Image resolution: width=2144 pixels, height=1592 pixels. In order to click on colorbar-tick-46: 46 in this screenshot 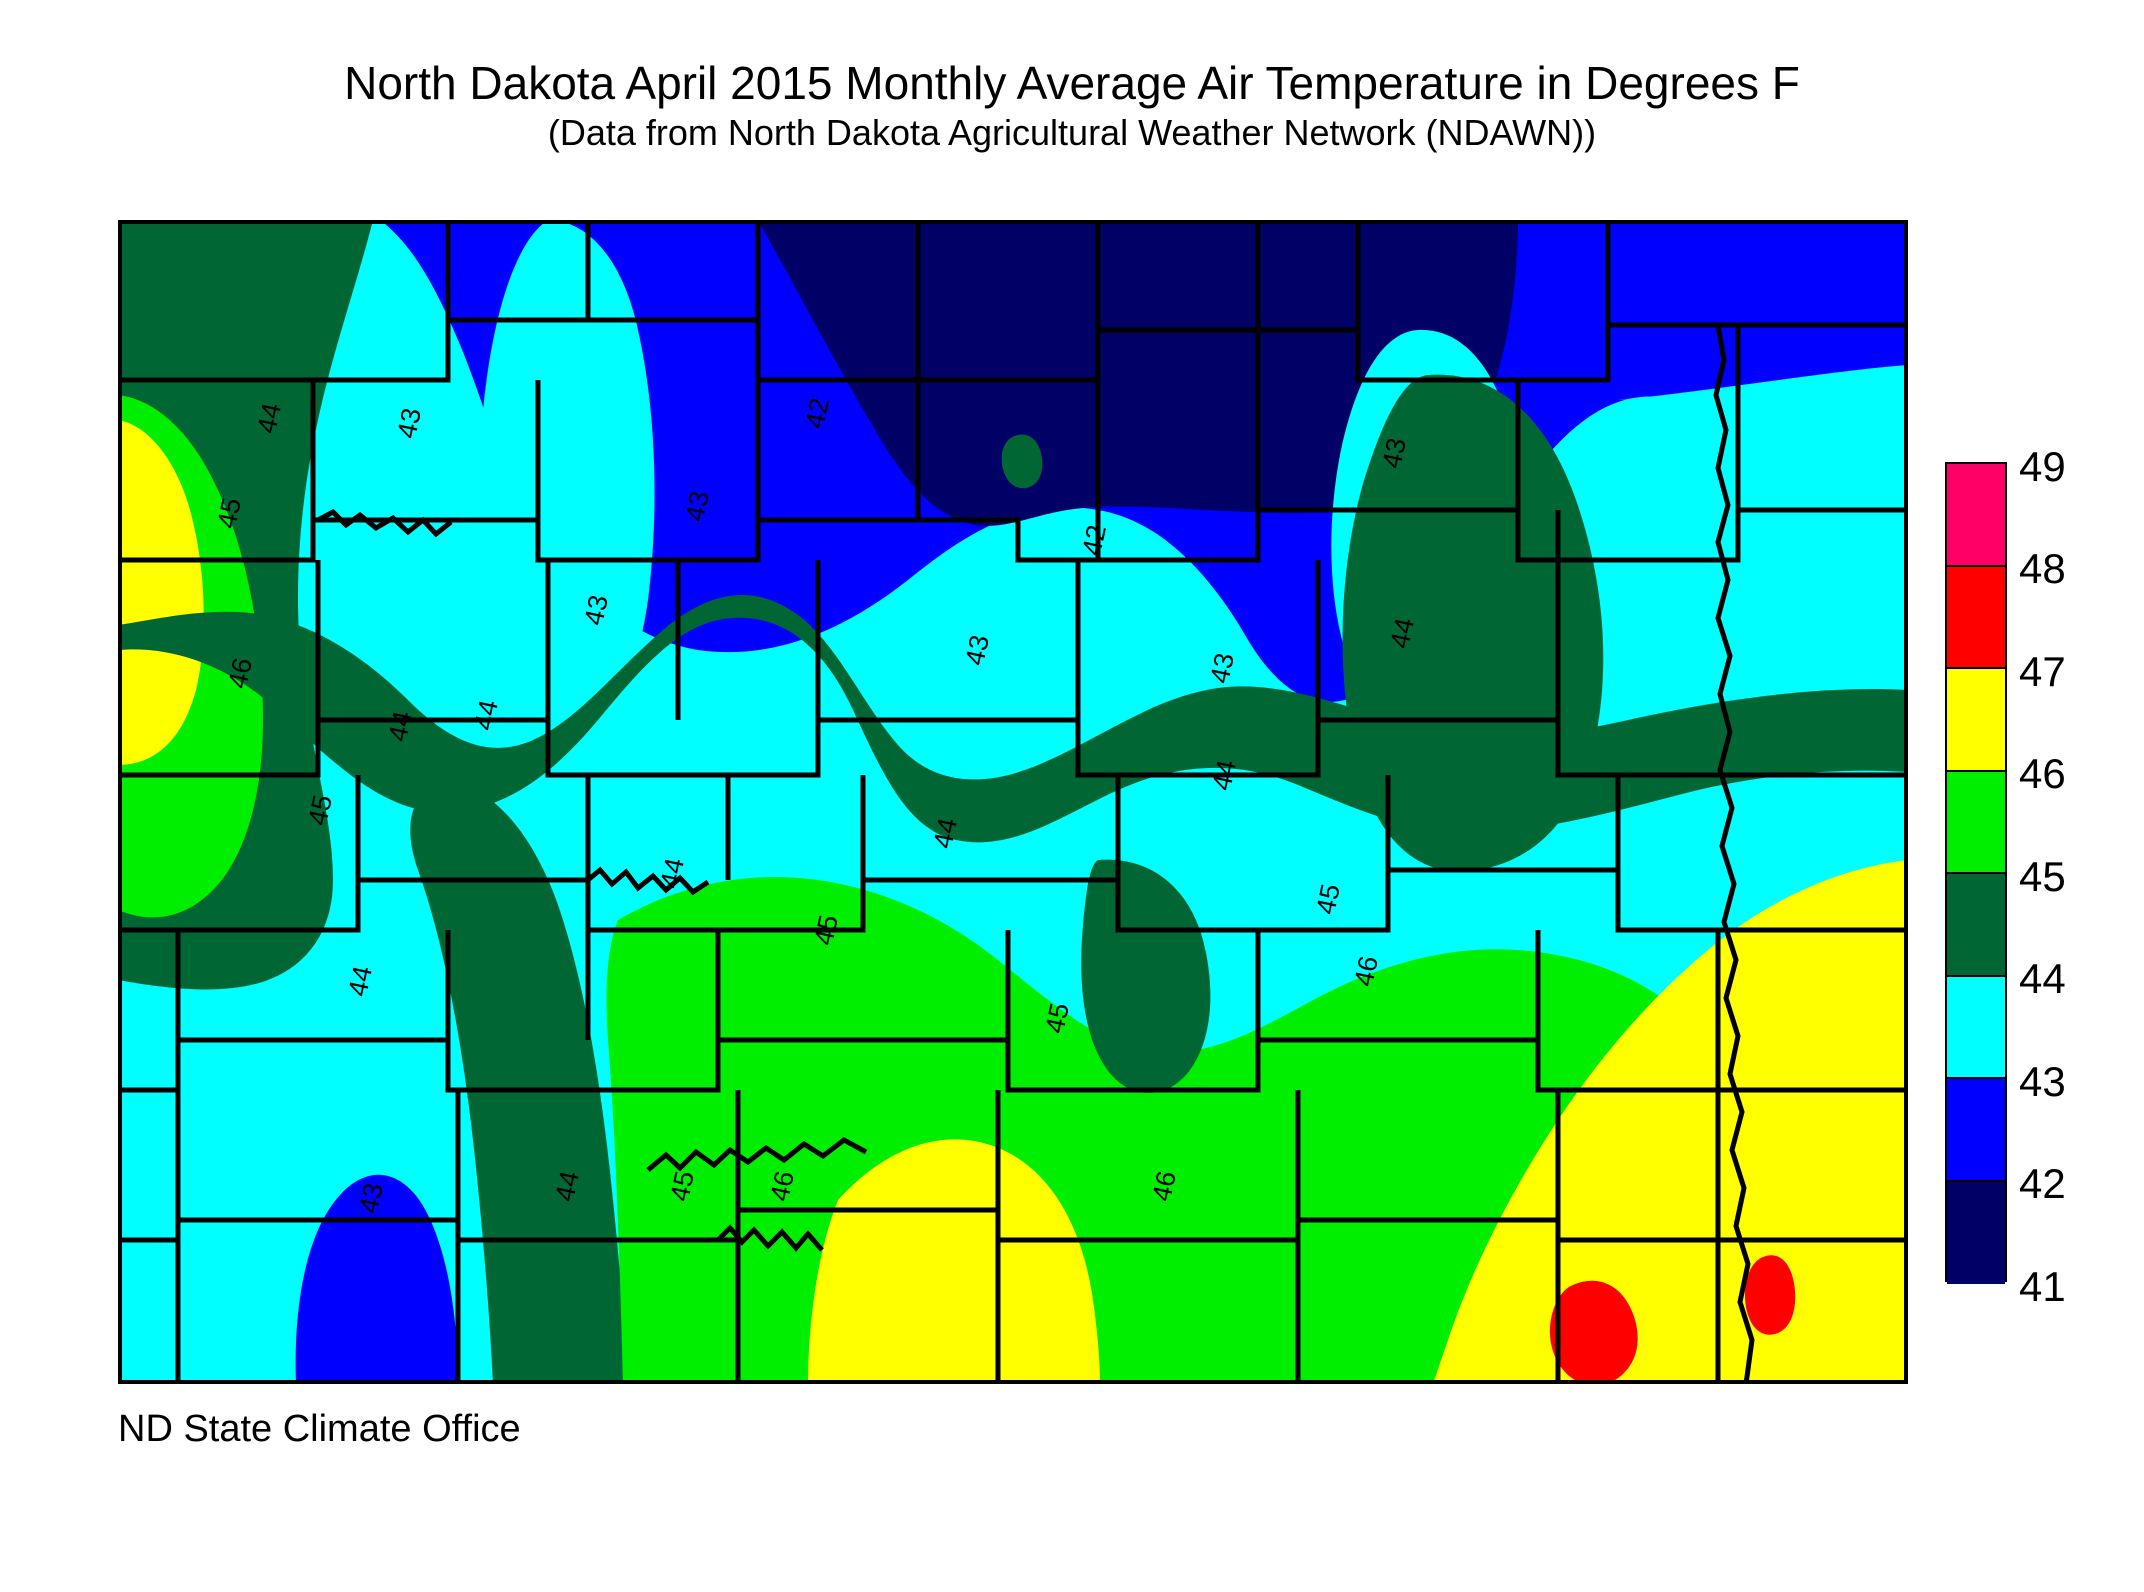, I will do `click(2042, 773)`.